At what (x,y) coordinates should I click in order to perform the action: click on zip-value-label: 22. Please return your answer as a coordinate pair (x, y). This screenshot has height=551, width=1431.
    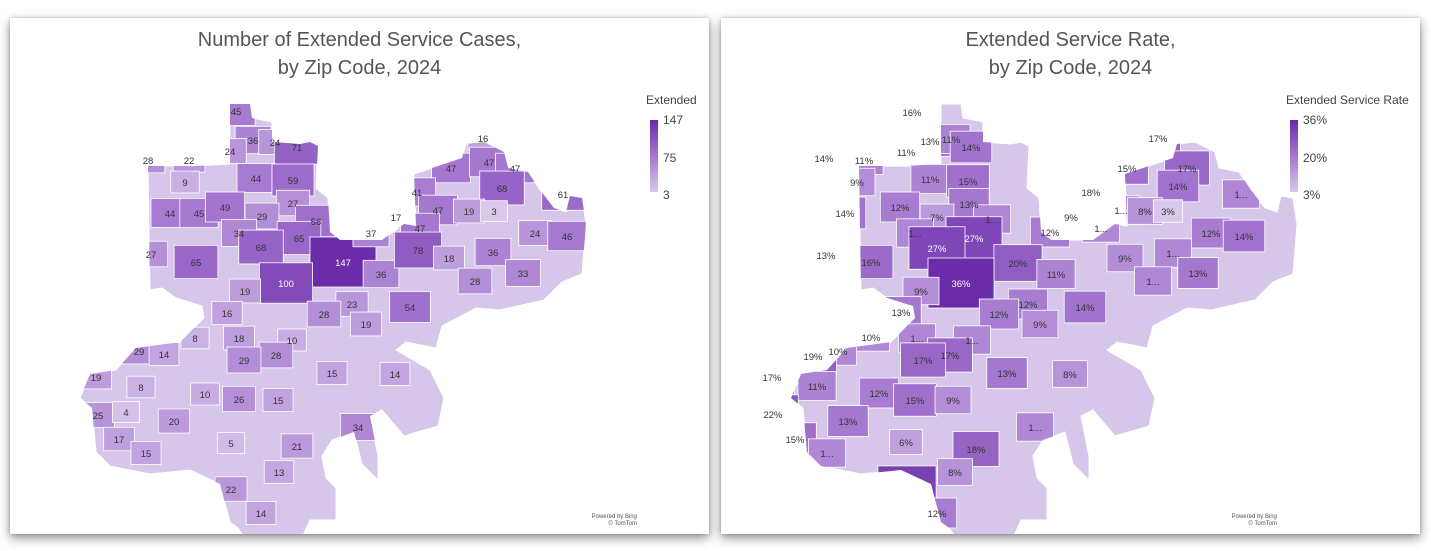
    Looking at the image, I should click on (231, 490).